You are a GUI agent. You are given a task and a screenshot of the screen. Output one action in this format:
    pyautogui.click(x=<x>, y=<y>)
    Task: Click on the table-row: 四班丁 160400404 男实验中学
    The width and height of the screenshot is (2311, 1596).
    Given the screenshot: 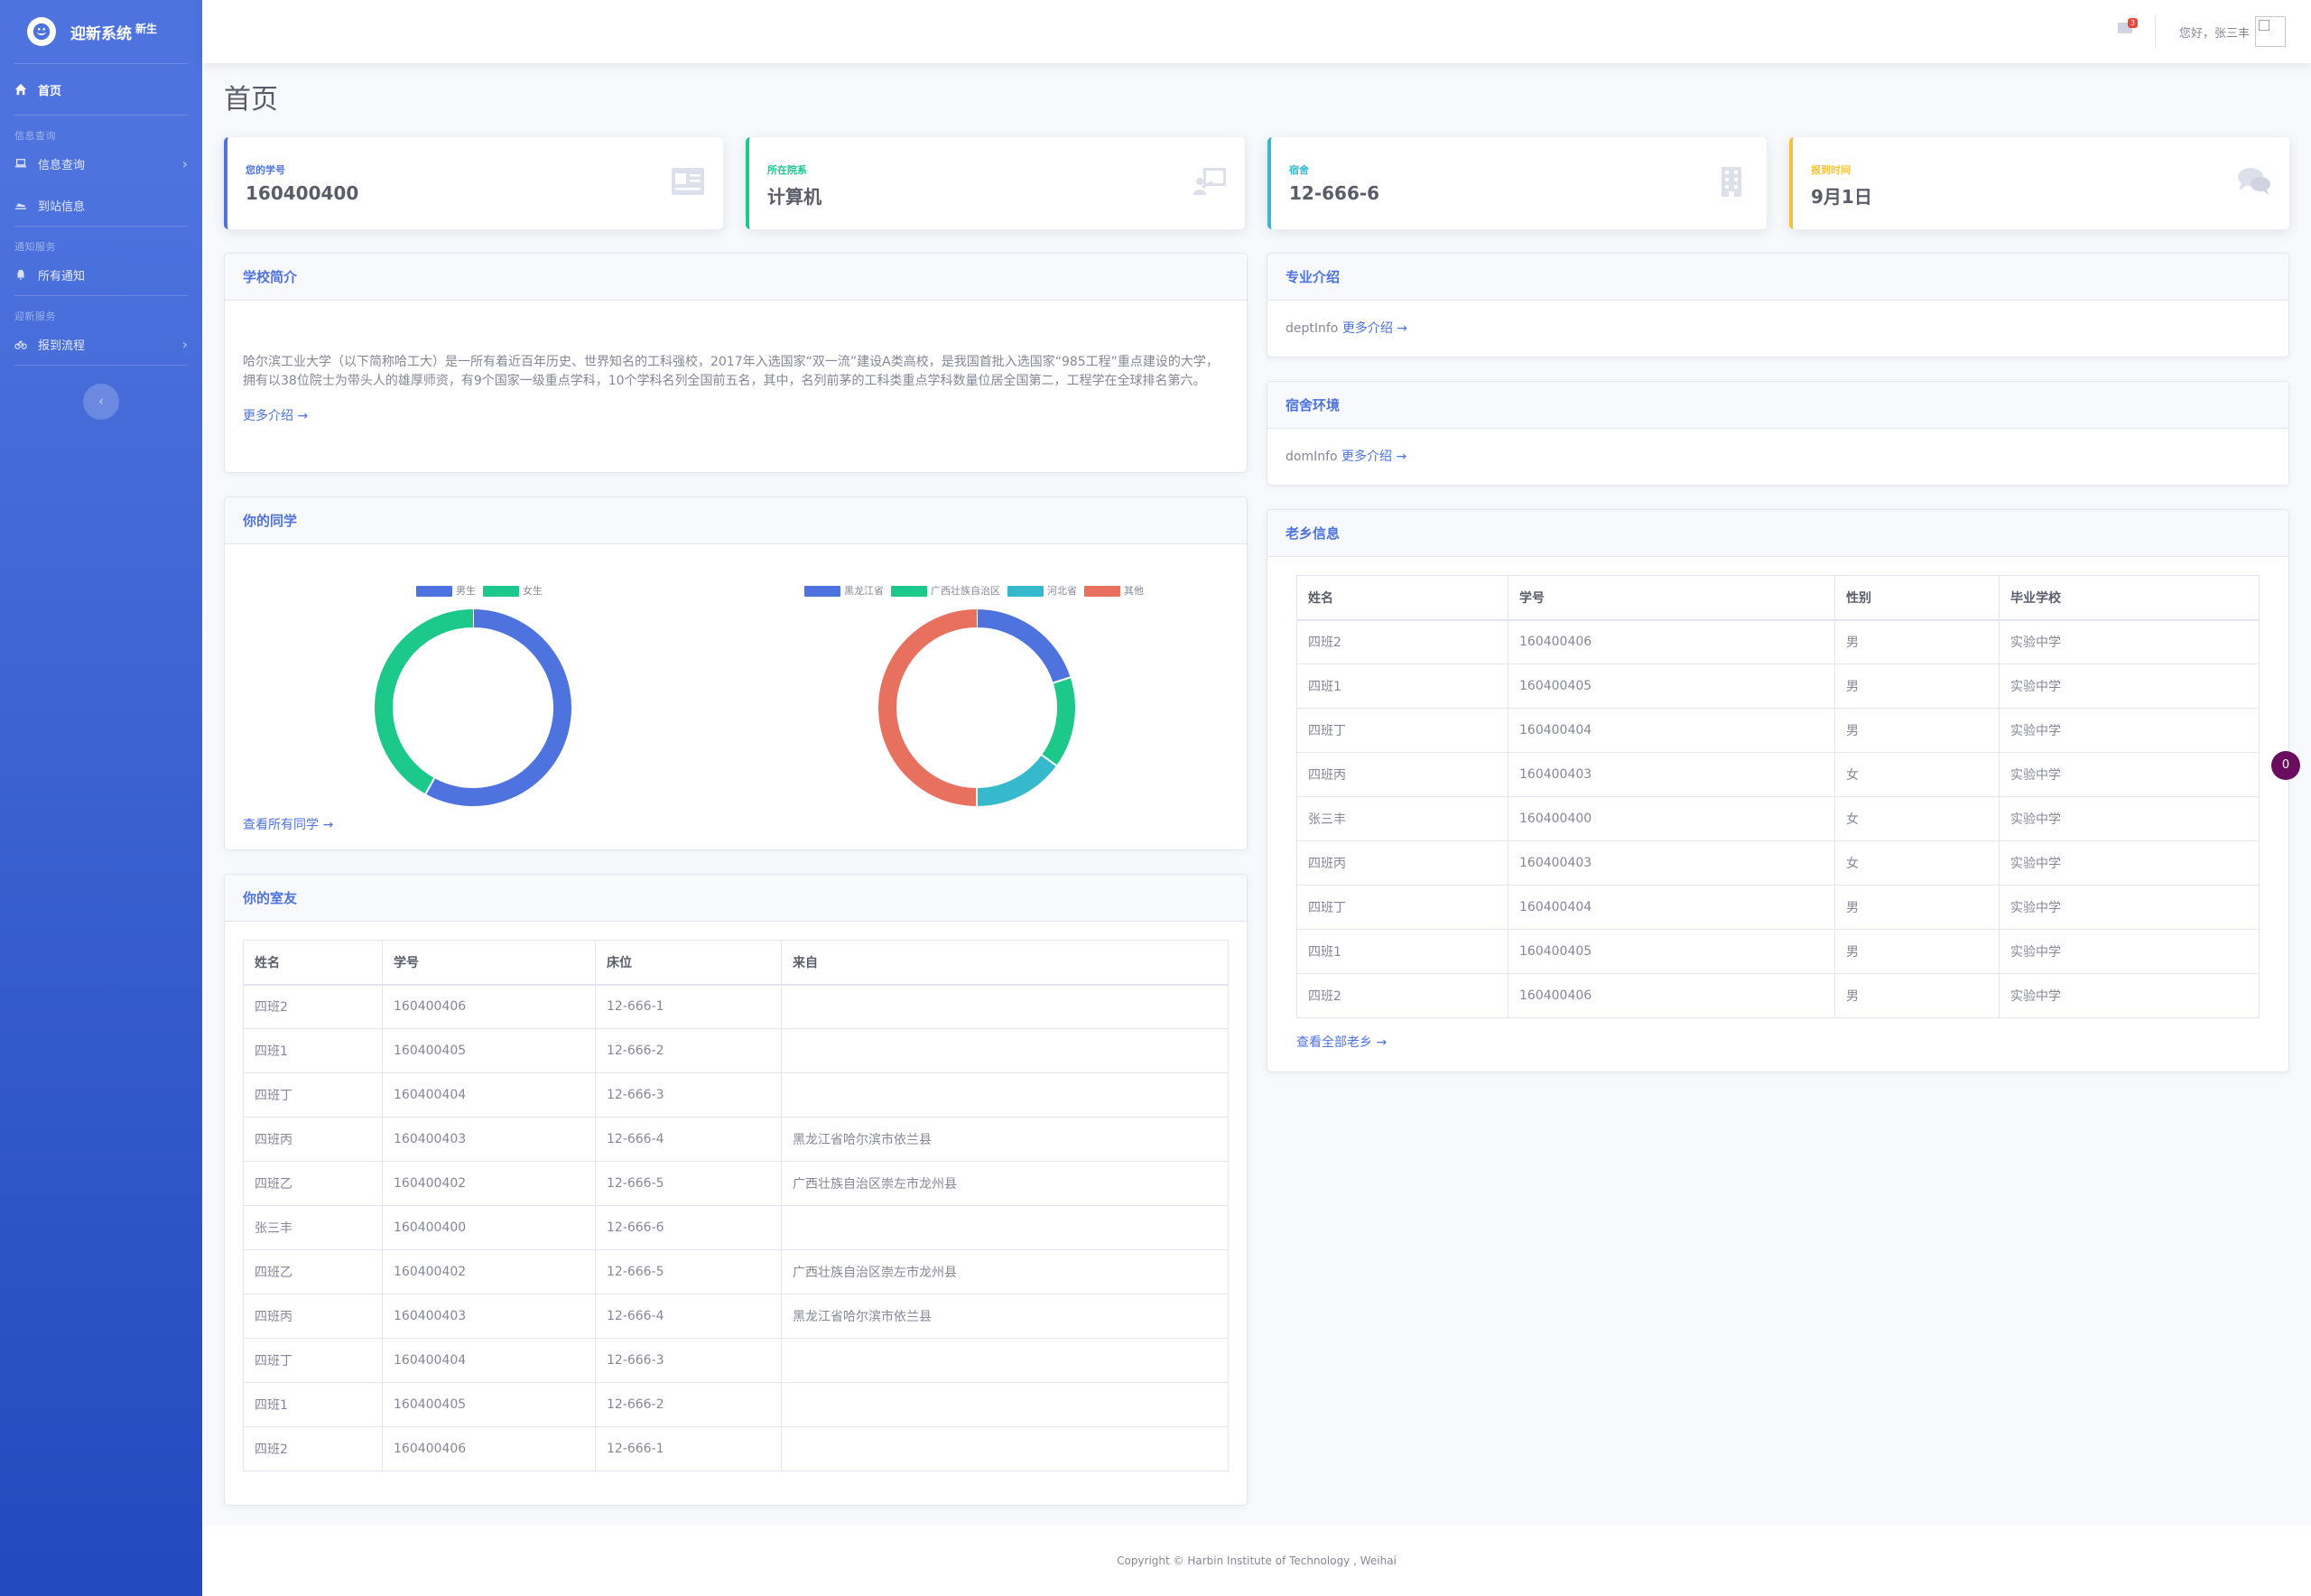 What is the action you would take?
    pyautogui.click(x=1778, y=908)
    